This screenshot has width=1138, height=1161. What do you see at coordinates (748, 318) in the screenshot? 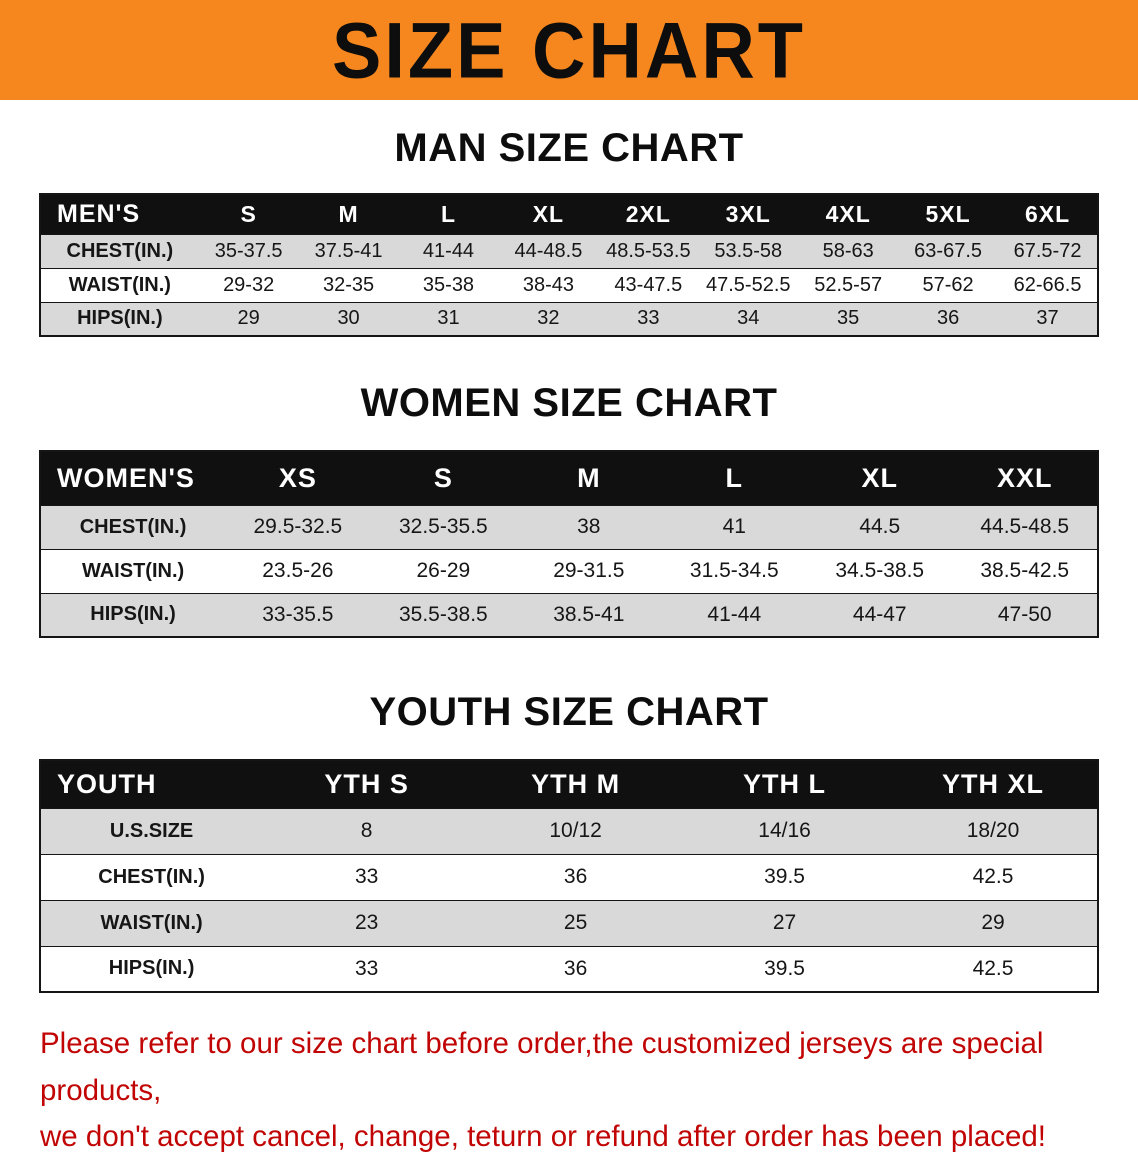
I see `measurement-value-cell: 34` at bounding box center [748, 318].